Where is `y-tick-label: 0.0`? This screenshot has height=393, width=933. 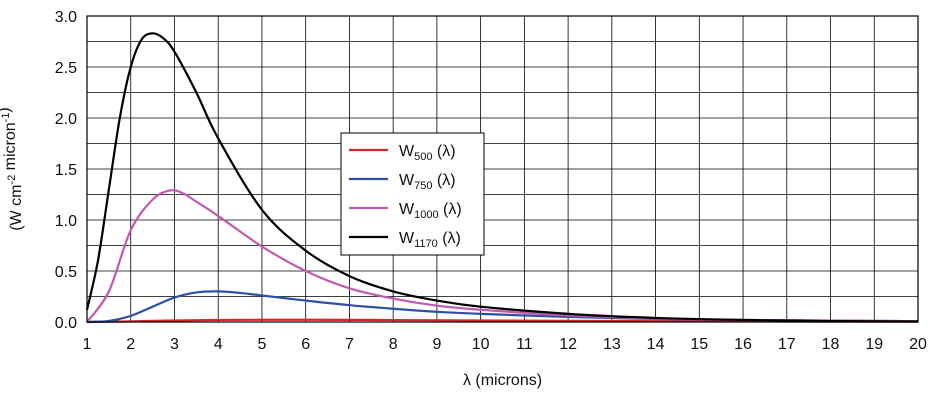
y-tick-label: 0.0 is located at coordinates (66, 323).